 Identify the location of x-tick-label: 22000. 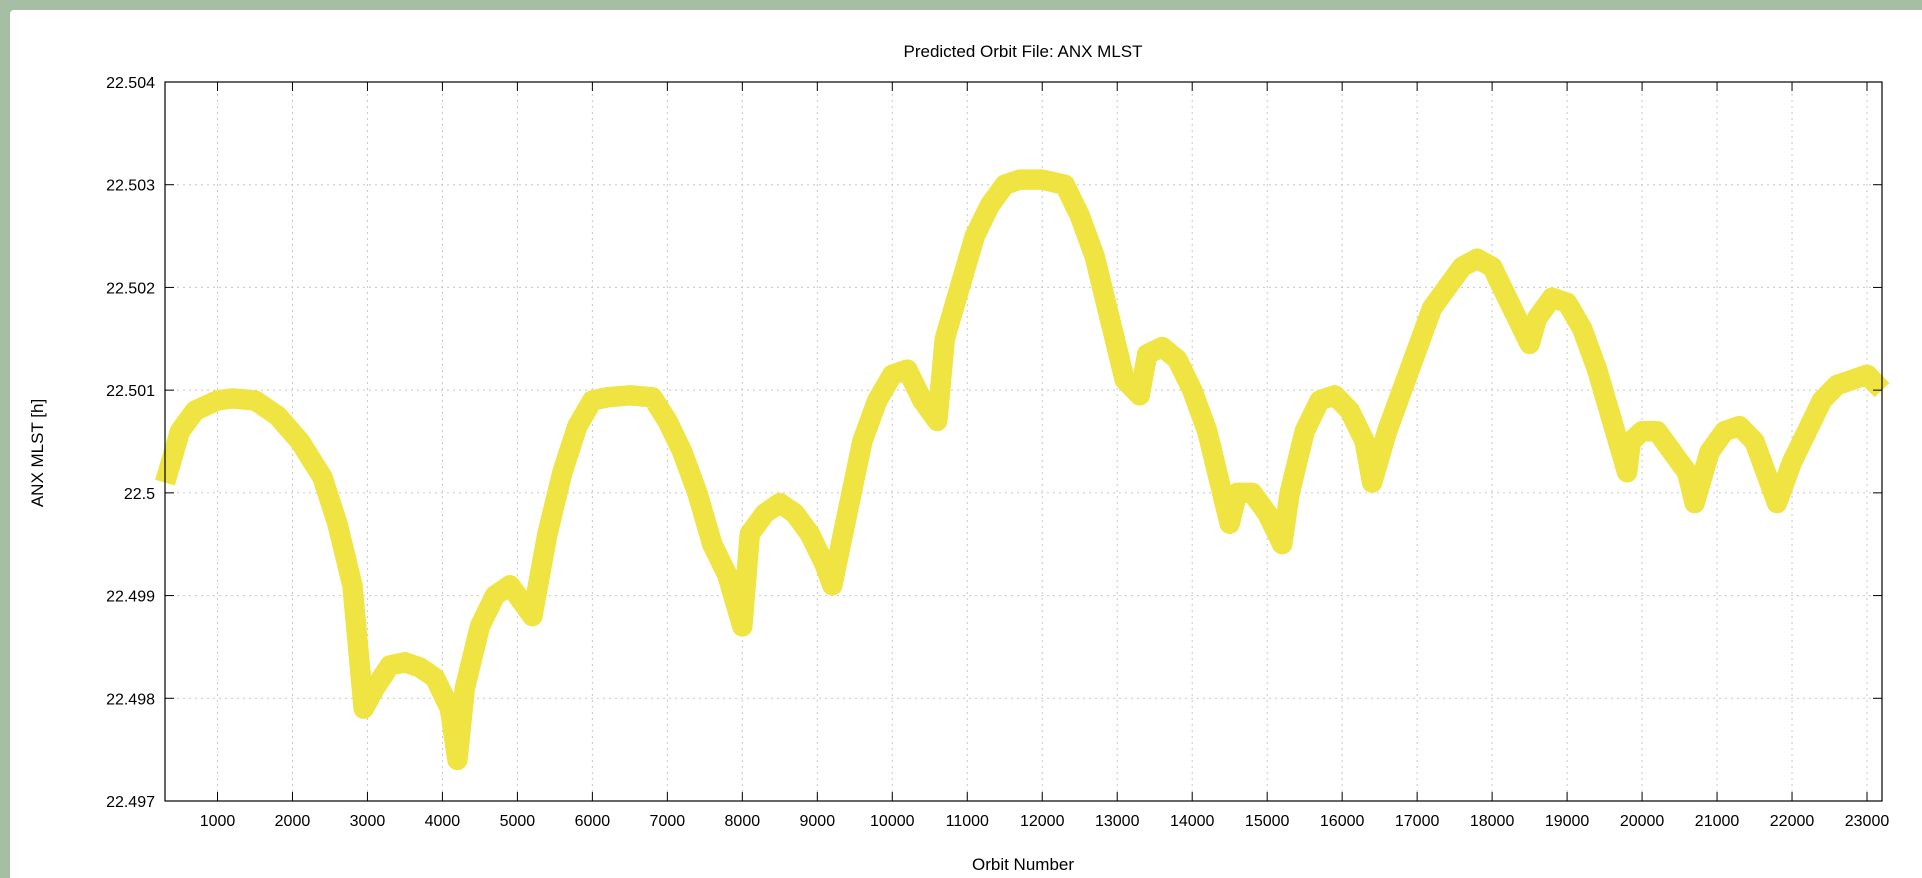
(1792, 821).